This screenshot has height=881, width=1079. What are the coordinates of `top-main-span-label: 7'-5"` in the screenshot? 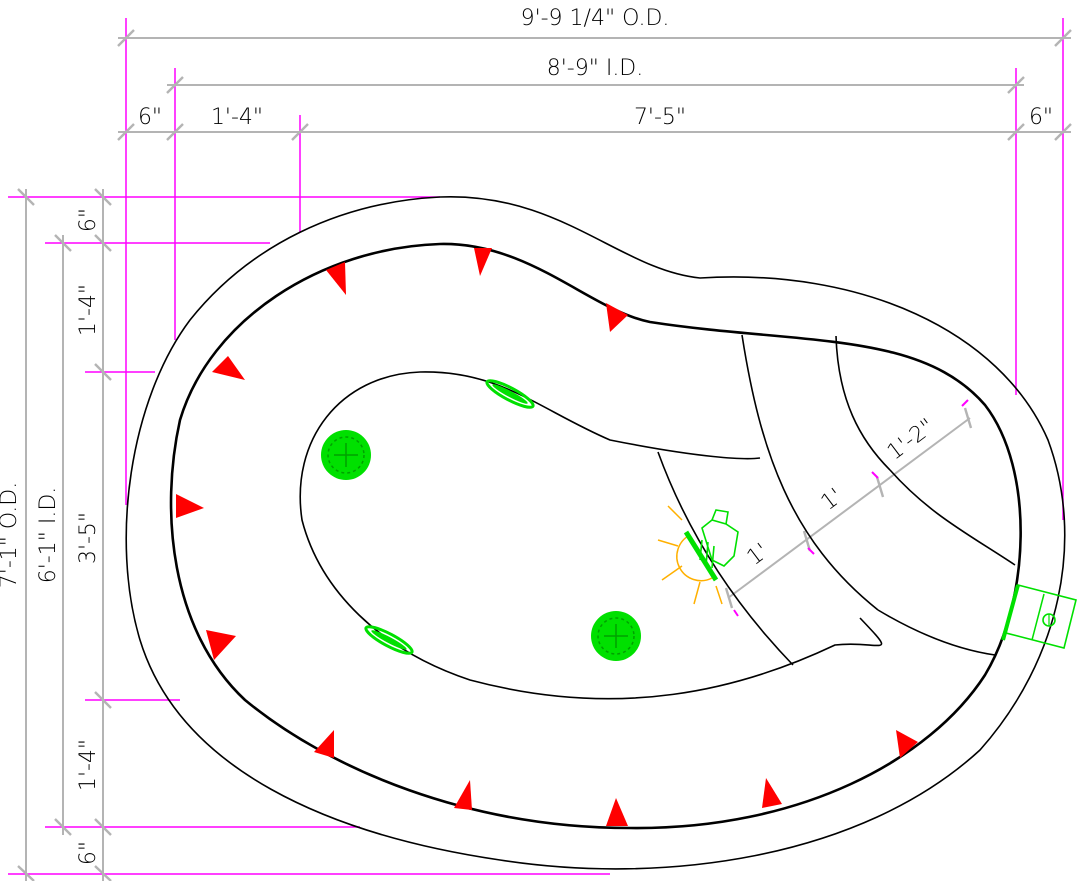 It's located at (660, 117).